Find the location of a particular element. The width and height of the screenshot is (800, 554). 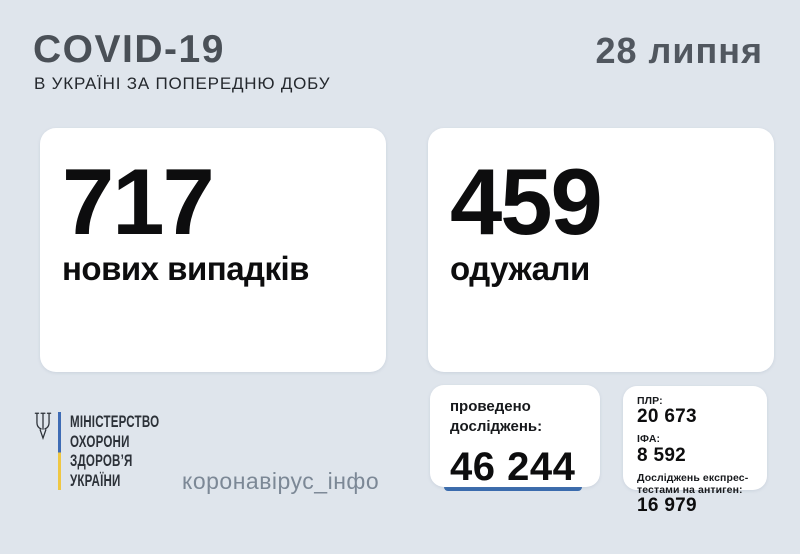

new-cases-value: 717 is located at coordinates (138, 201).